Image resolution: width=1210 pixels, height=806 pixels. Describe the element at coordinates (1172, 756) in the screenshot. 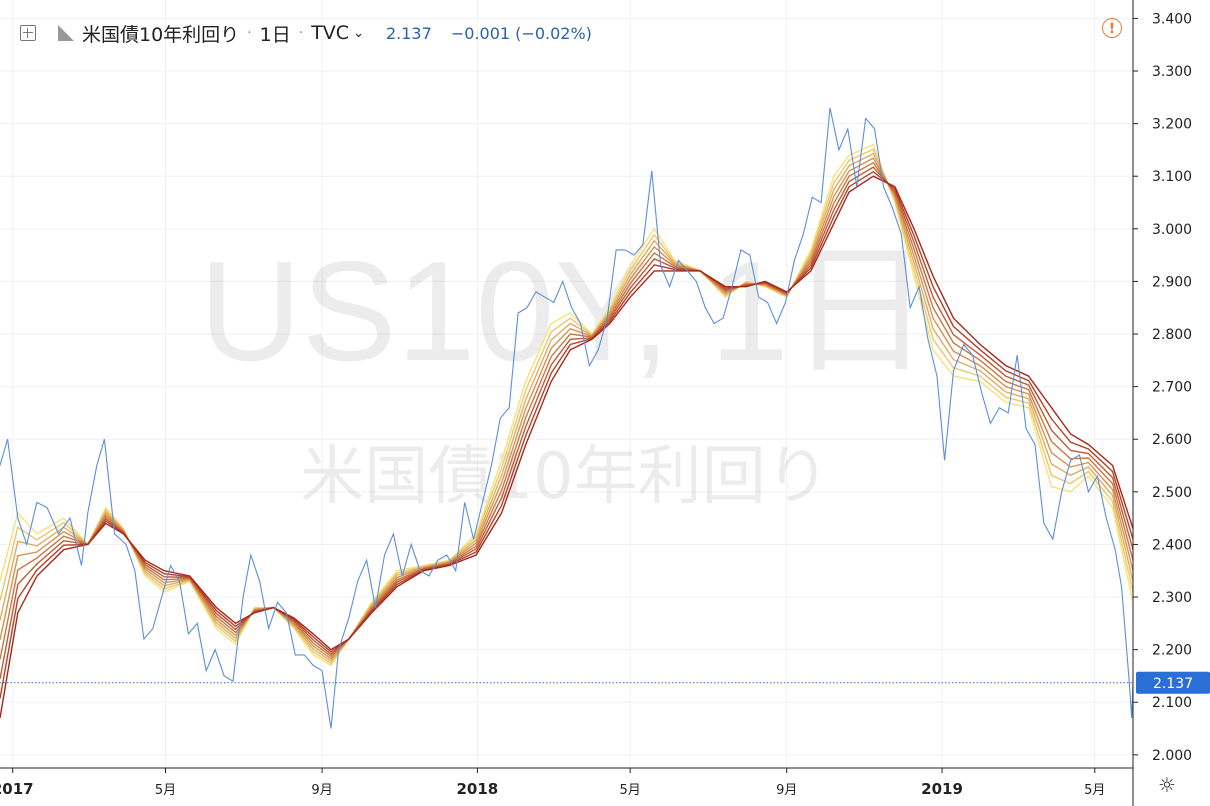

I see `y-tick-label: 2.000` at that location.